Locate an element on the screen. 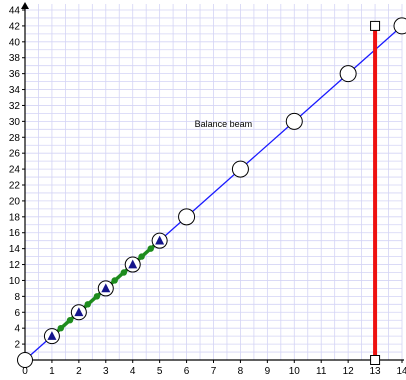 The image size is (406, 380). y-tick-label: 12 is located at coordinates (15, 265).